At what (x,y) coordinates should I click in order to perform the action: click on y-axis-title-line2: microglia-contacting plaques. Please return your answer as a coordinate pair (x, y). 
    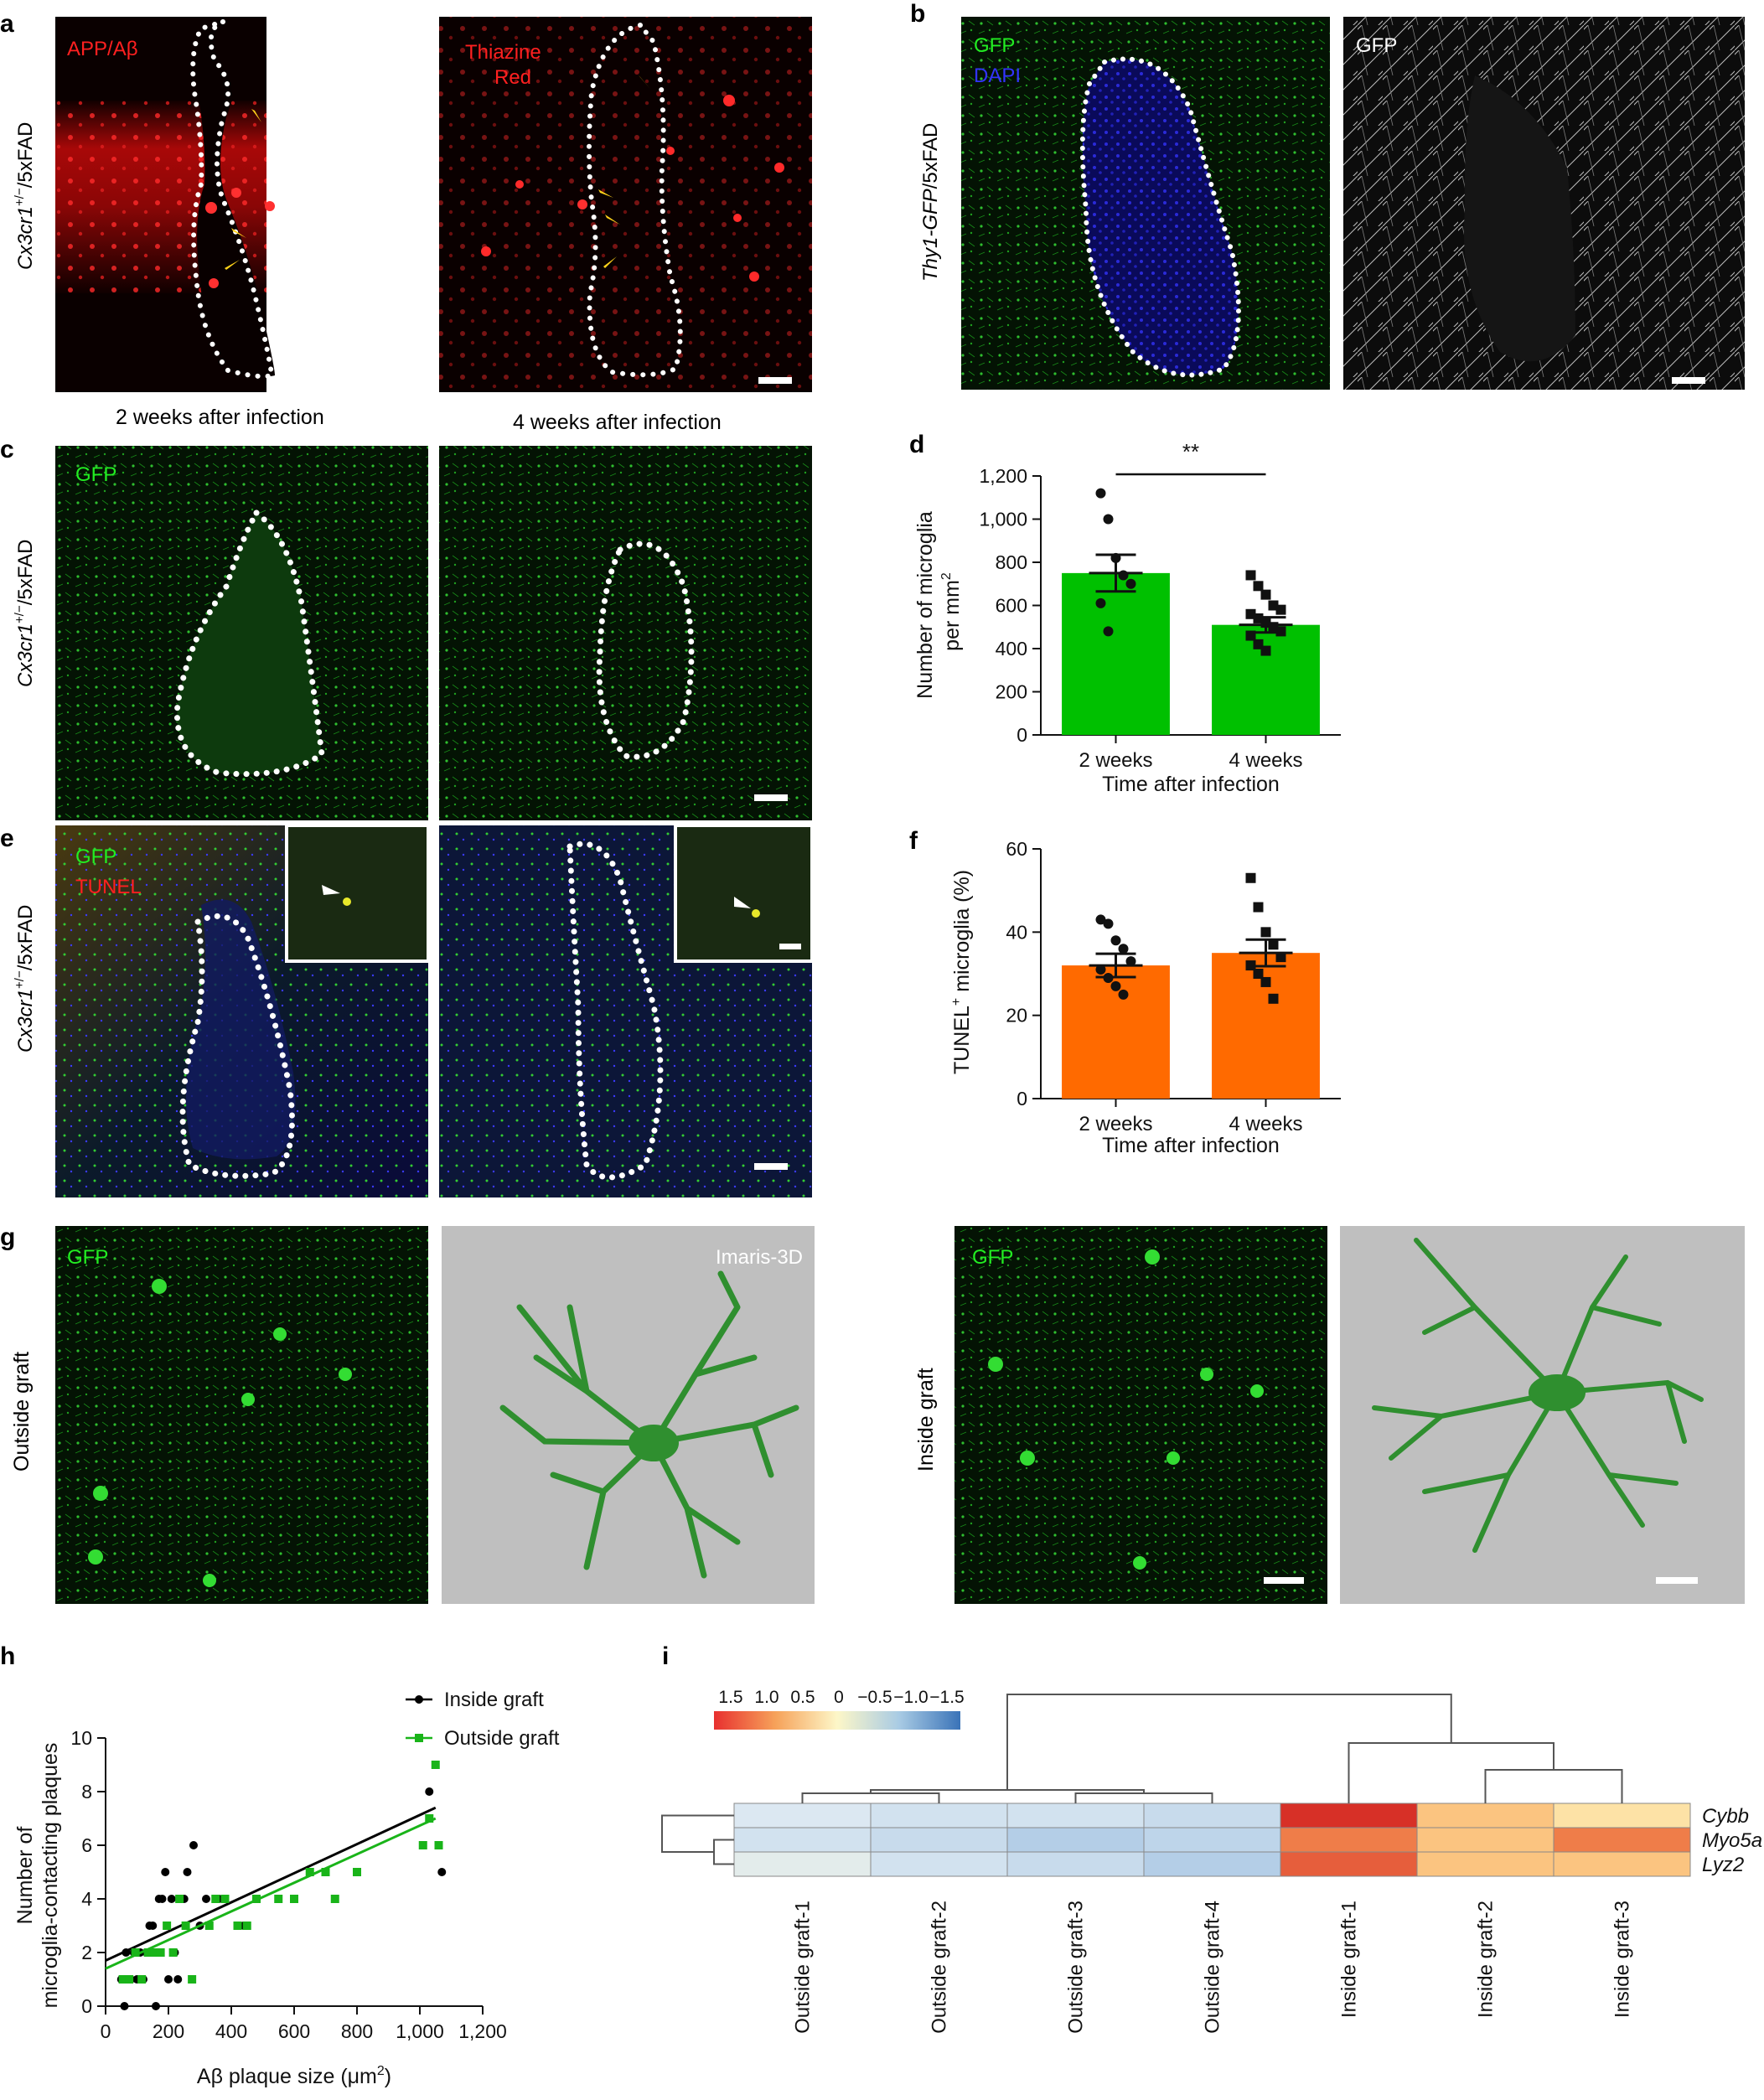
    Looking at the image, I should click on (50, 1876).